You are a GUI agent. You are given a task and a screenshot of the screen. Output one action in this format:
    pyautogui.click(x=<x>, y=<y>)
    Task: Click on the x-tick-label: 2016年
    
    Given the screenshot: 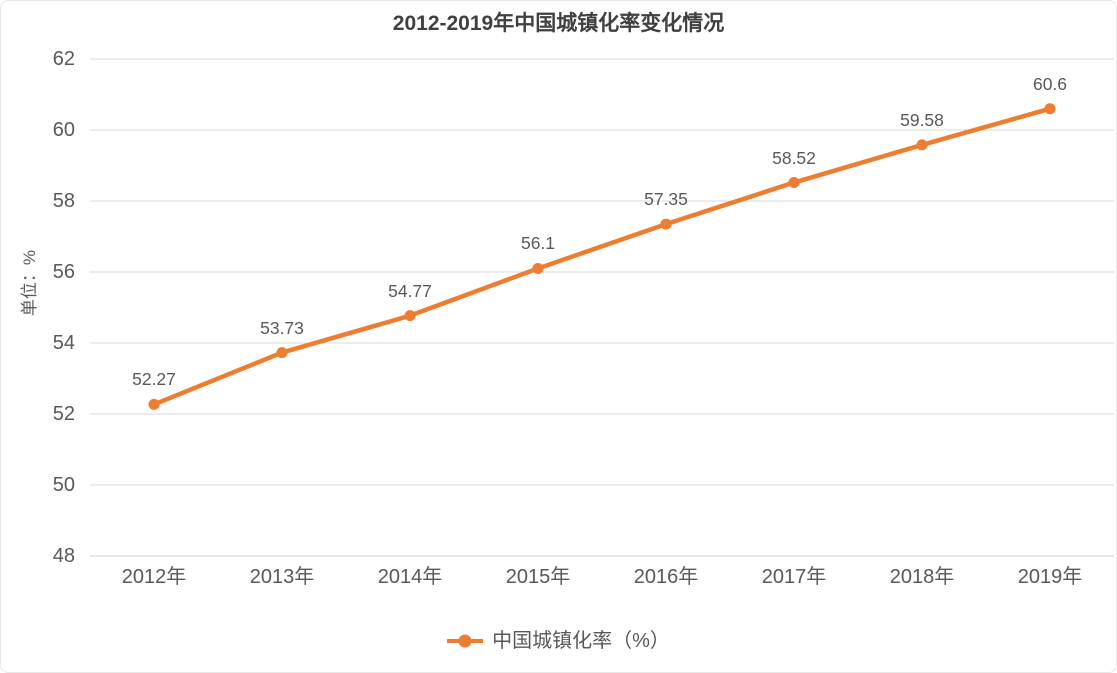 What is the action you would take?
    pyautogui.click(x=666, y=577)
    